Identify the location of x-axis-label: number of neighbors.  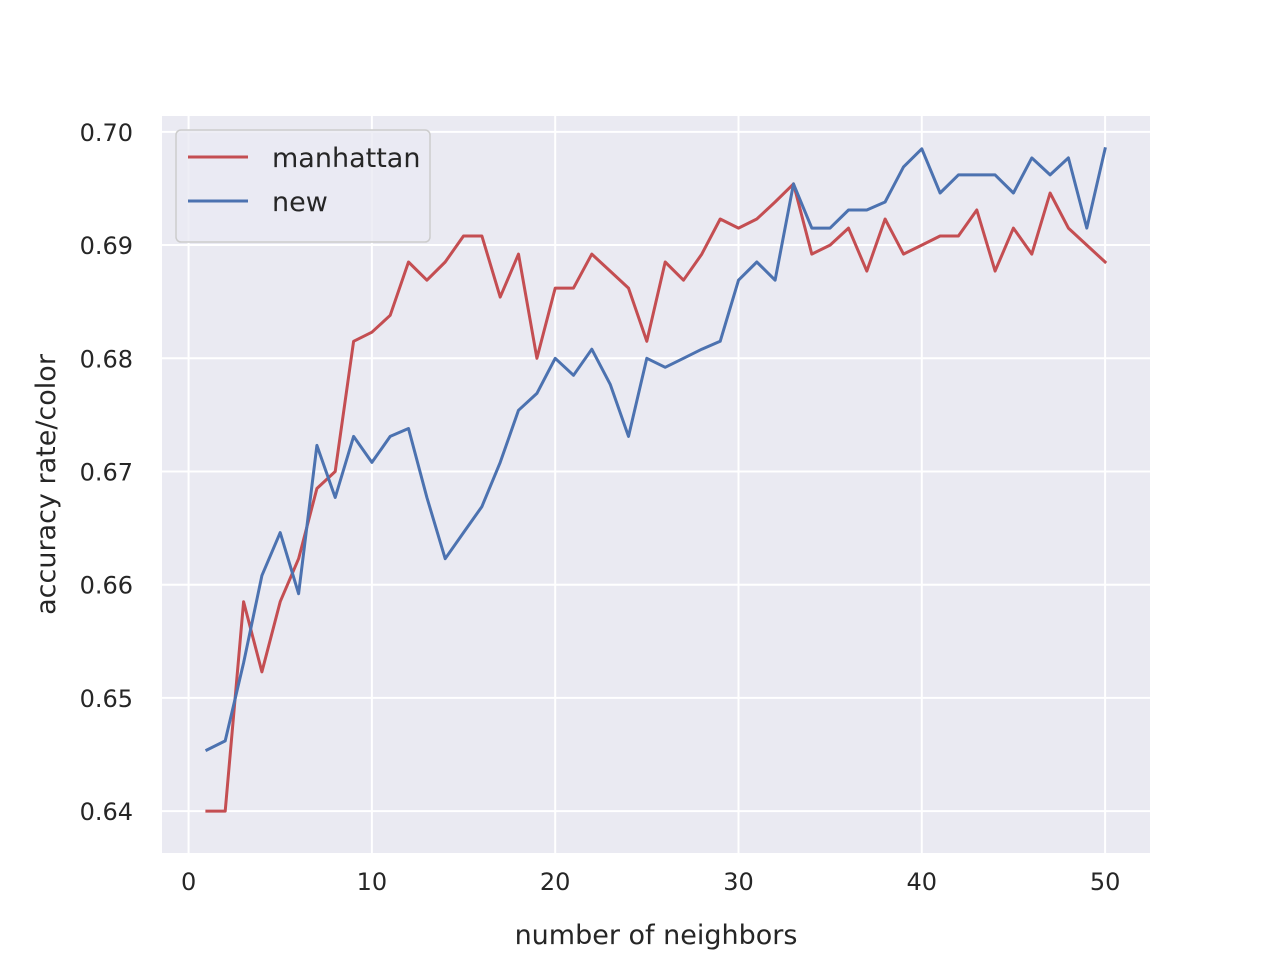
(656, 935).